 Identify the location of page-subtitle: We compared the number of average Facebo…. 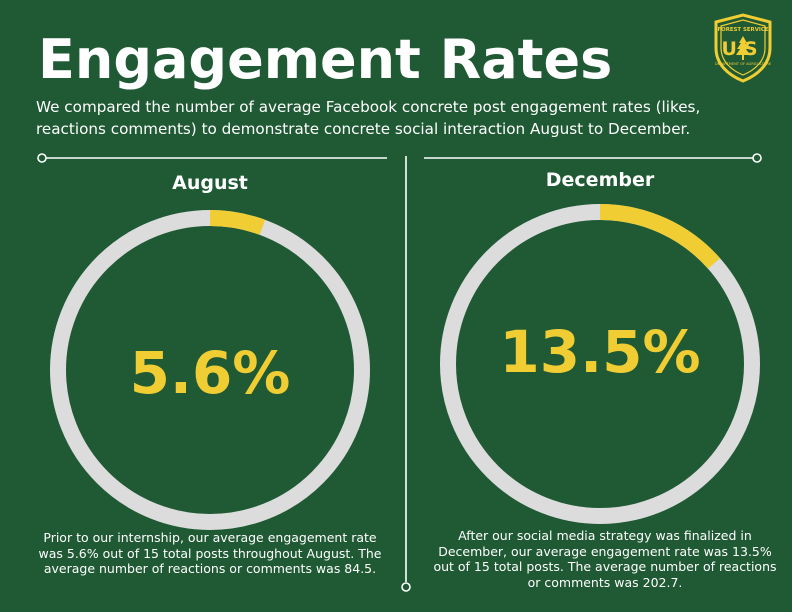
(368, 118).